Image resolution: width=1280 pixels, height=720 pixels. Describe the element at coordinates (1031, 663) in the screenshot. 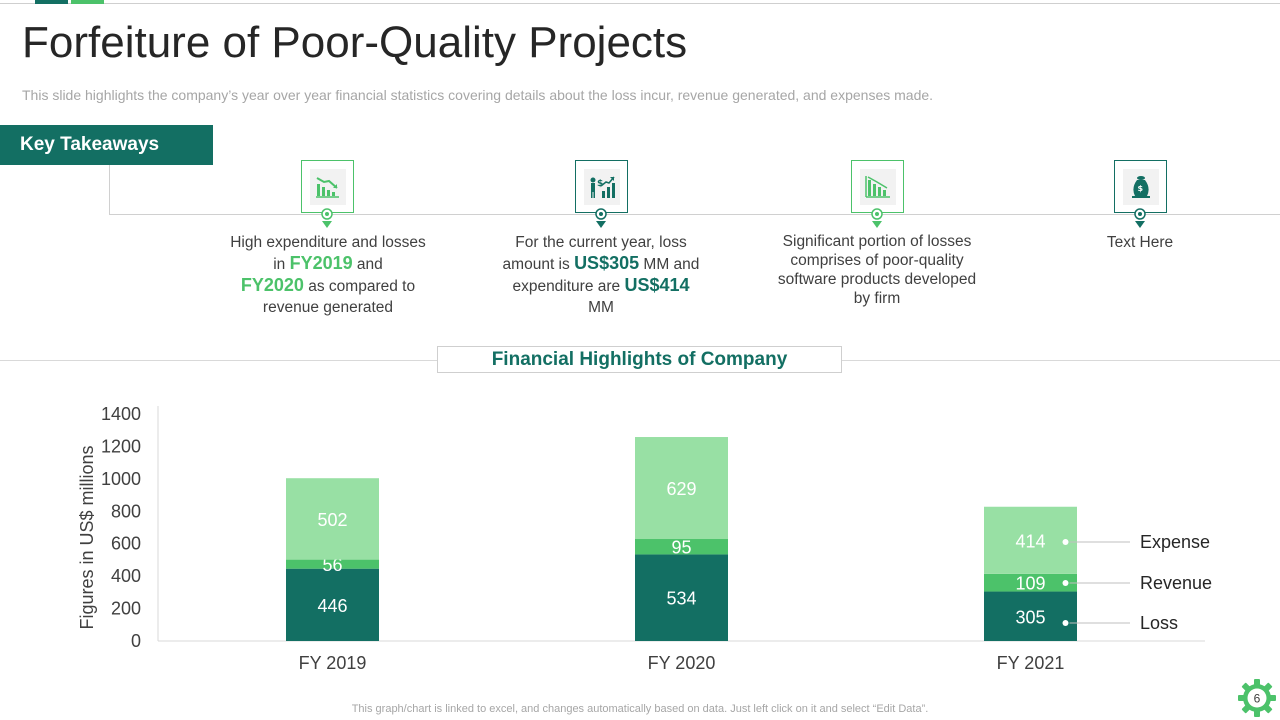

I see `x-tick-label: FY 2021` at that location.